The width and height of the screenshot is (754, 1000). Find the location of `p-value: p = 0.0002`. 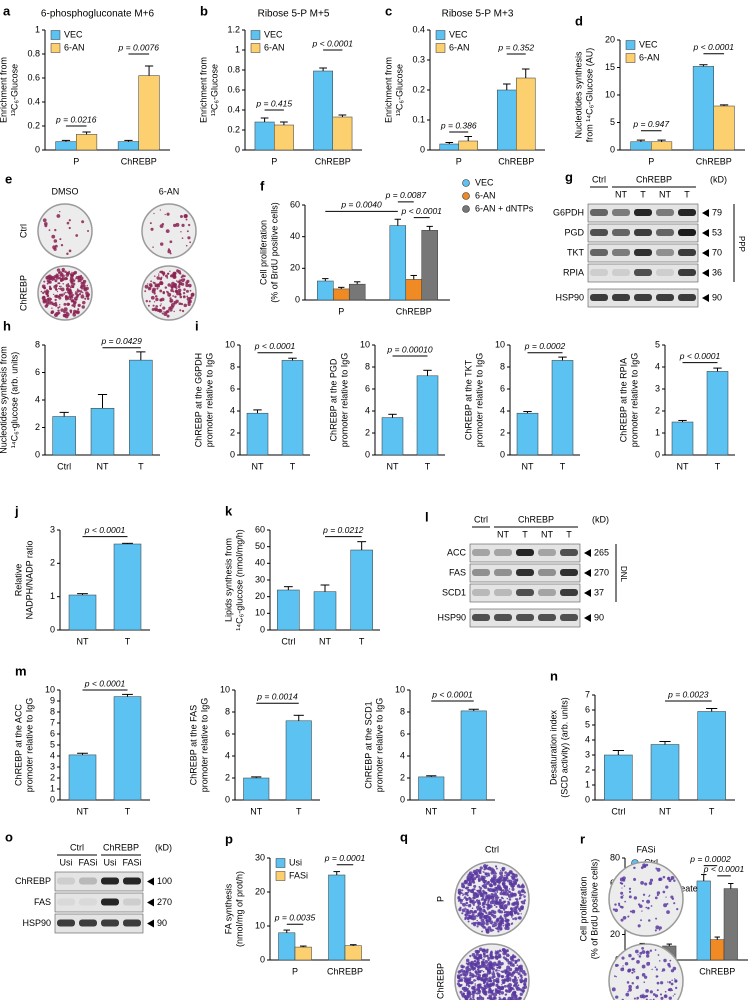

p-value: p = 0.0002 is located at coordinates (545, 346).